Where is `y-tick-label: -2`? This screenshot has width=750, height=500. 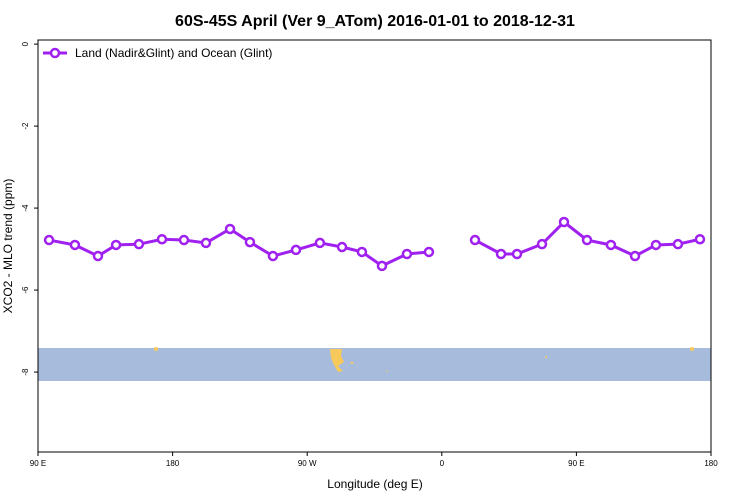 y-tick-label: -2 is located at coordinates (25, 126).